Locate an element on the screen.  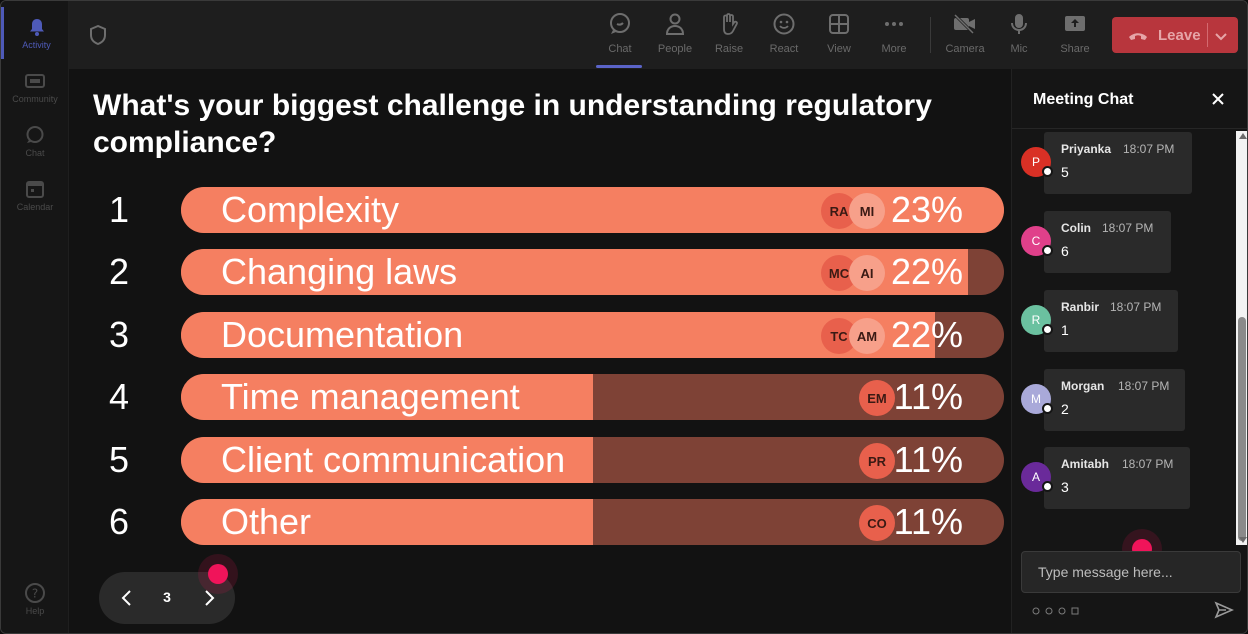
leave-button: Leave is located at coordinates (1175, 35).